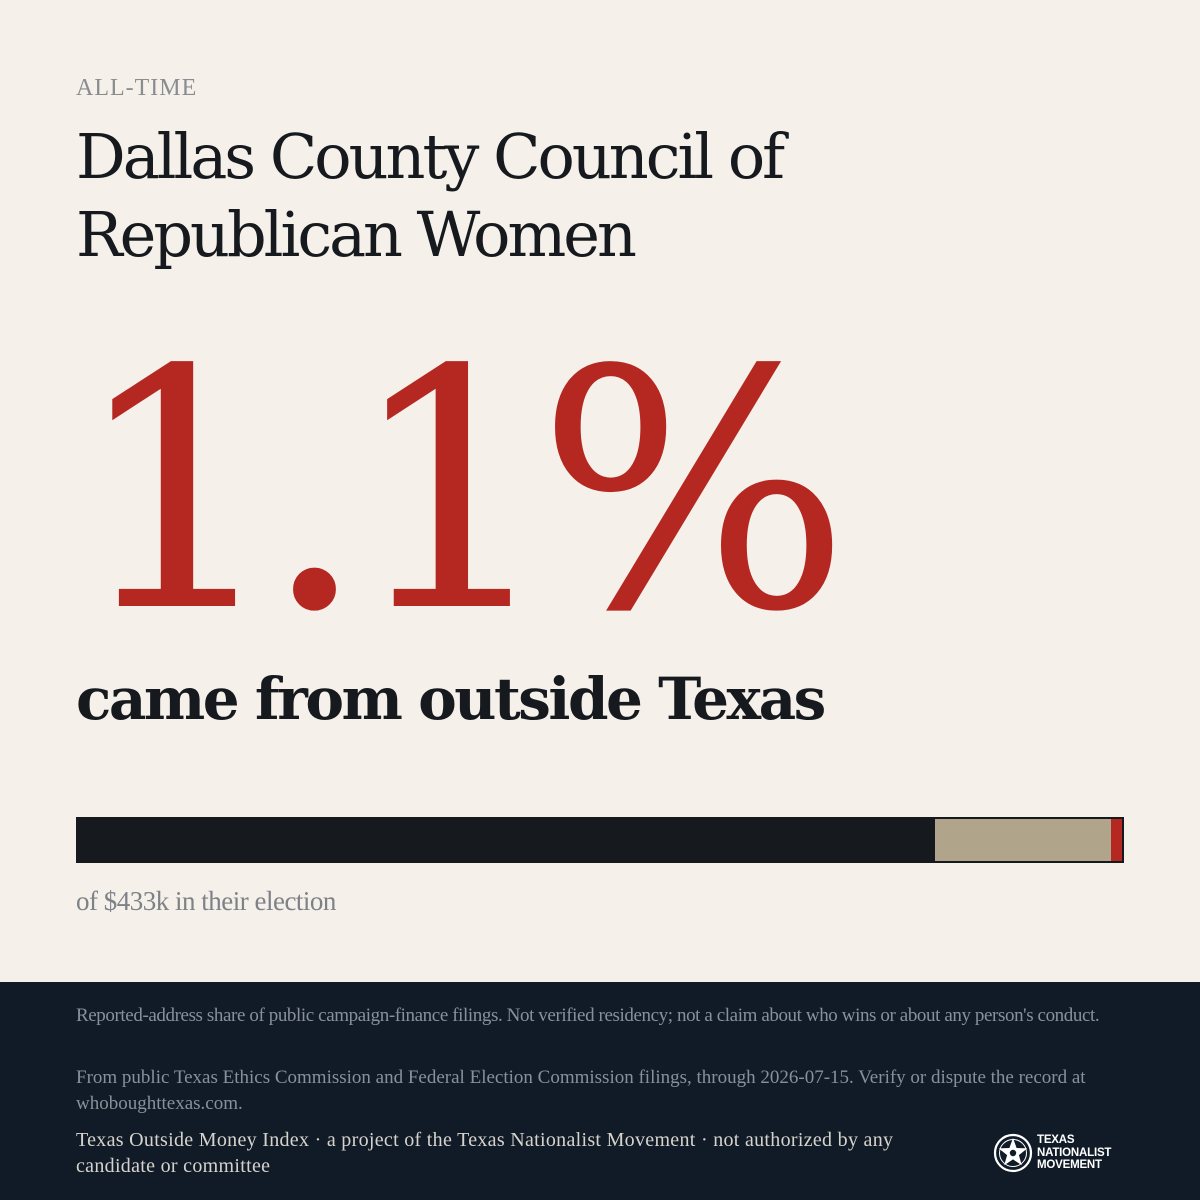 The width and height of the screenshot is (1200, 1200). What do you see at coordinates (1013, 1153) in the screenshot?
I see `star-badge-icon` at bounding box center [1013, 1153].